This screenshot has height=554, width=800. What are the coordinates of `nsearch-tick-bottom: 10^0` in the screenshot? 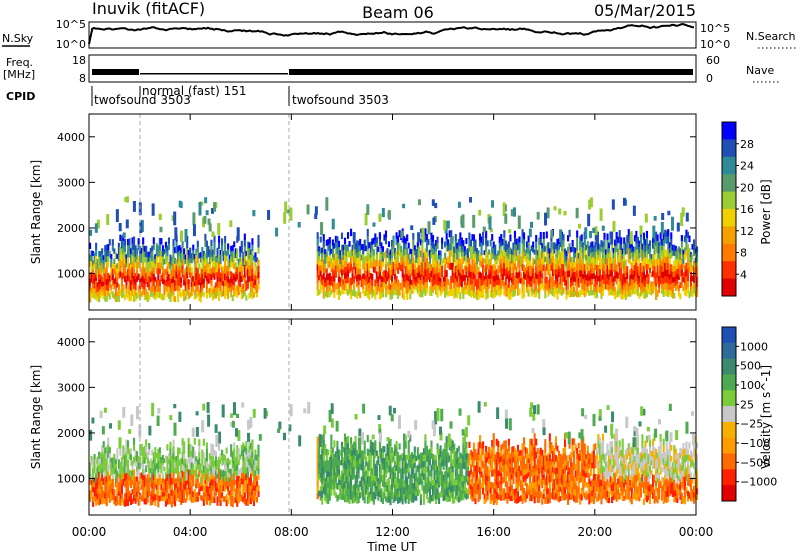 It's located at (715, 44).